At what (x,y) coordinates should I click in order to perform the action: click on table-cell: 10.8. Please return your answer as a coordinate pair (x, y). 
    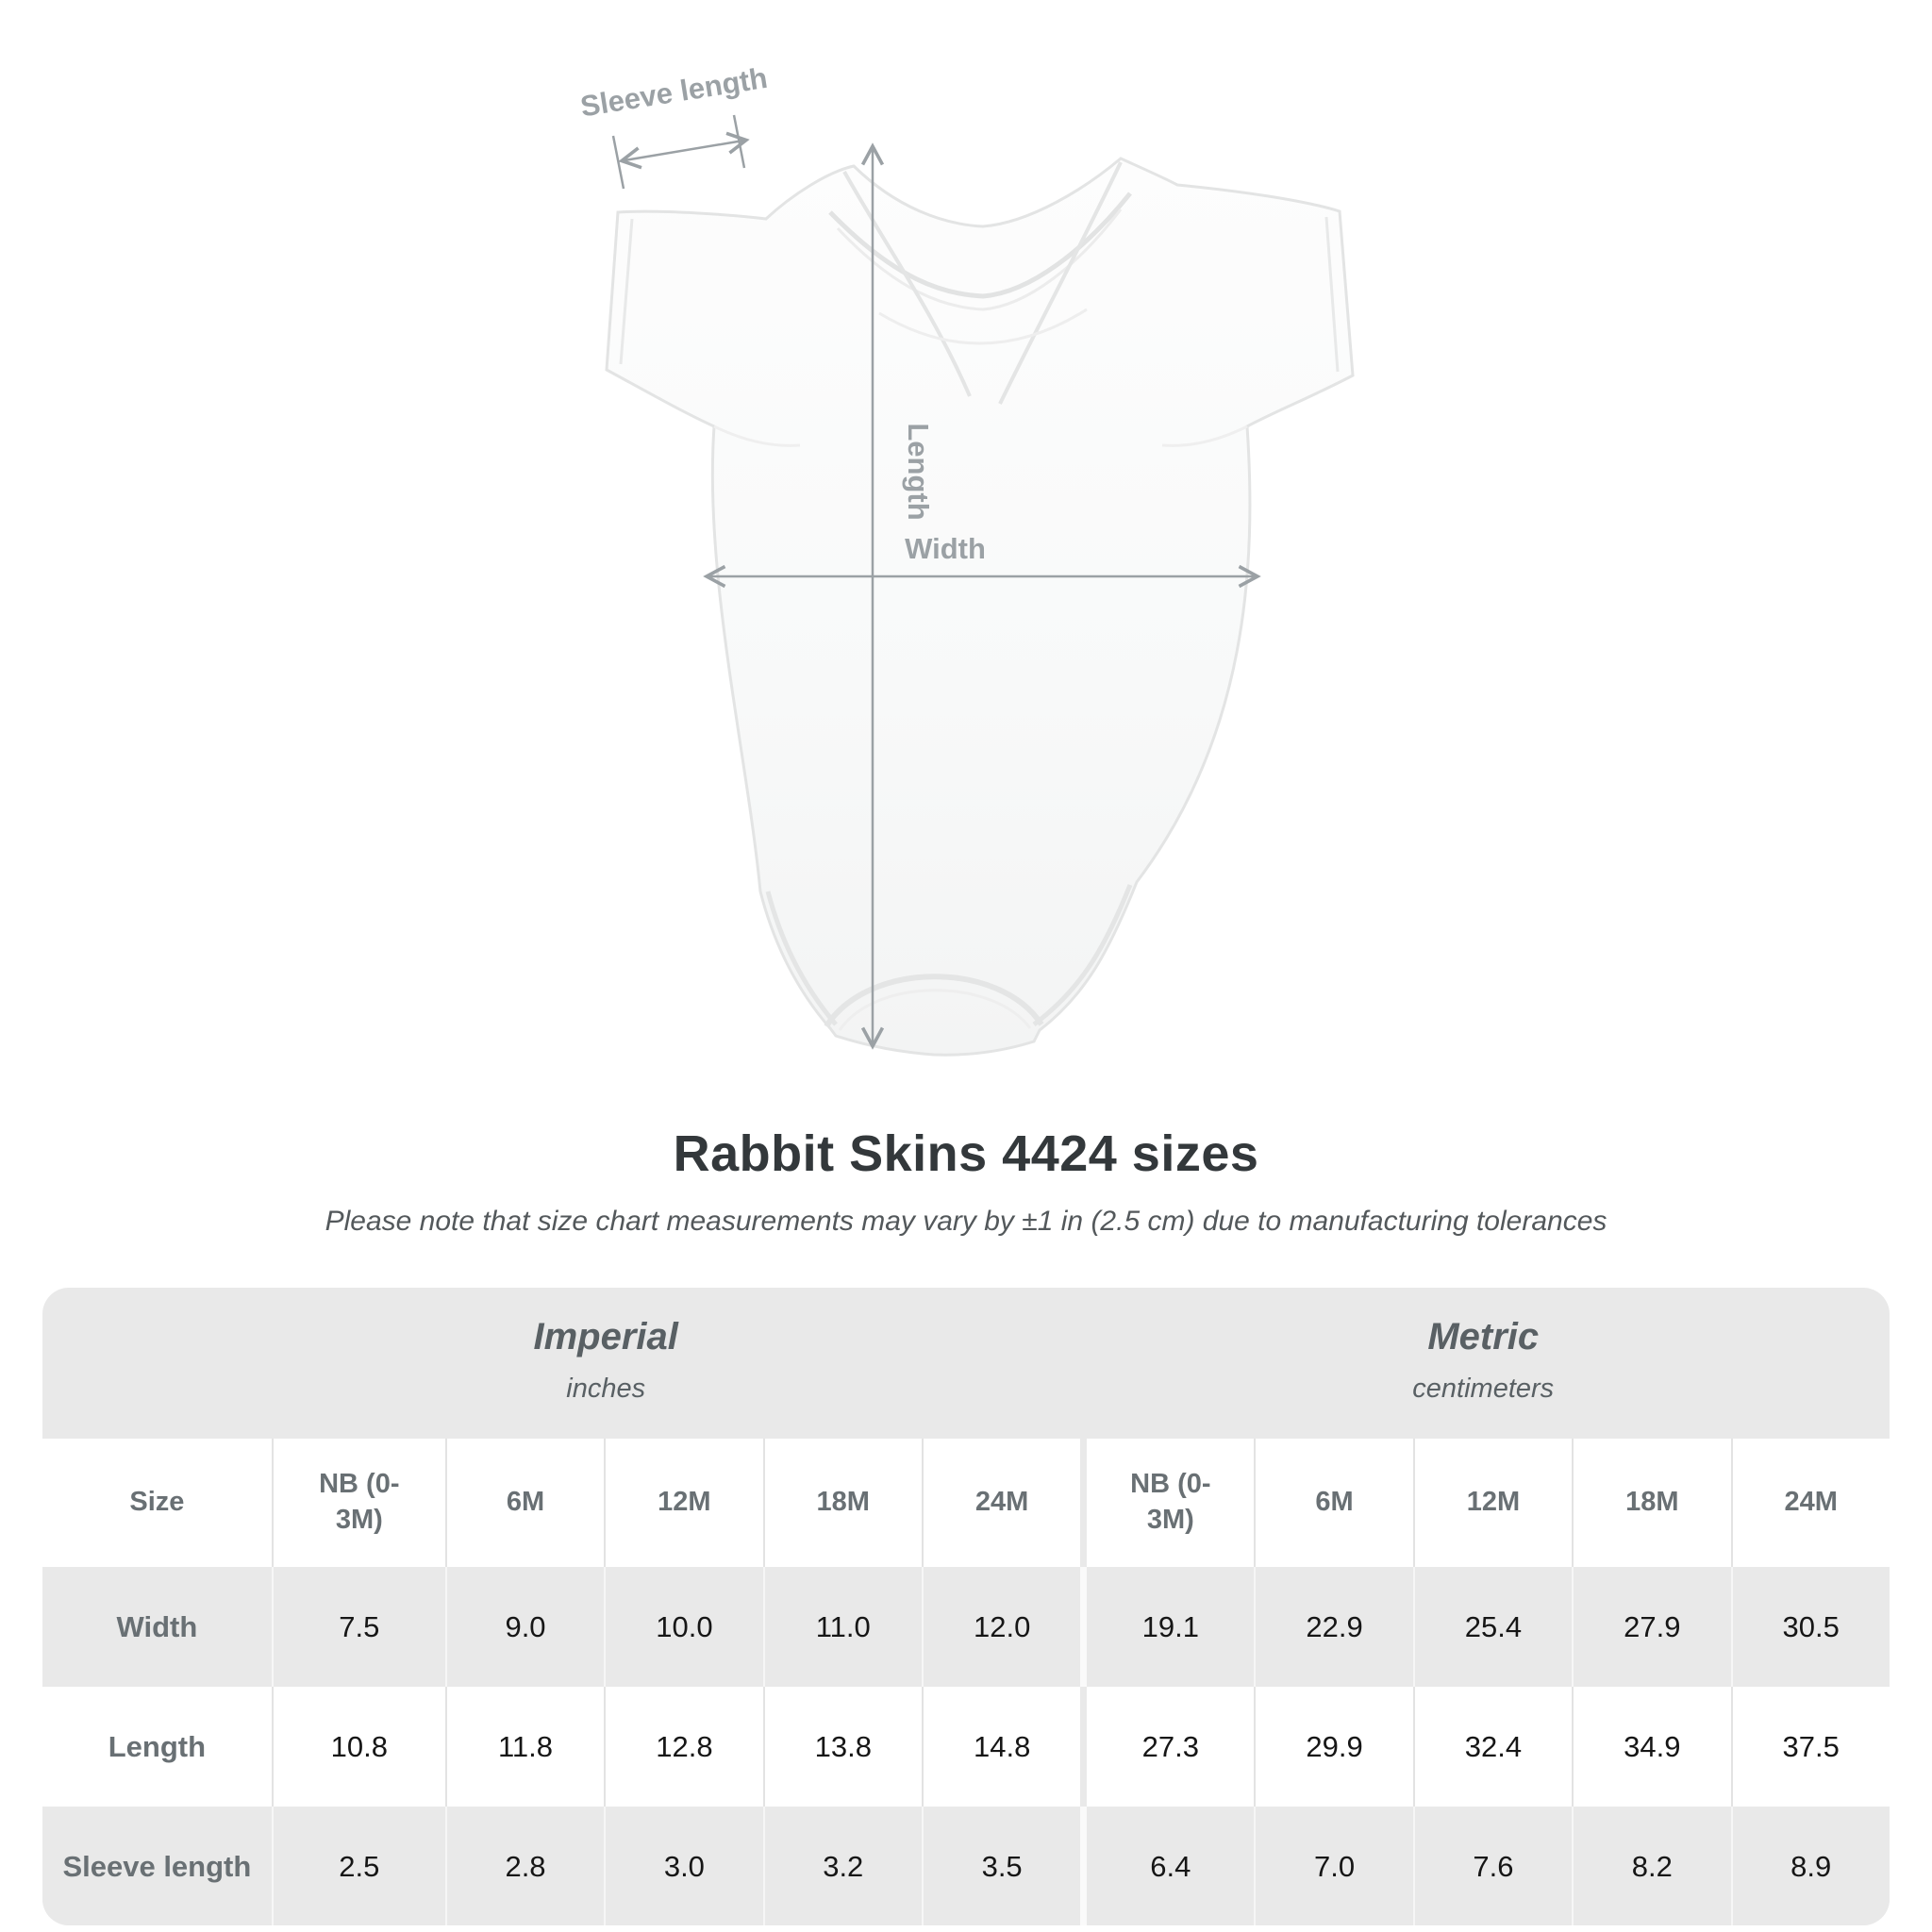
    Looking at the image, I should click on (358, 1747).